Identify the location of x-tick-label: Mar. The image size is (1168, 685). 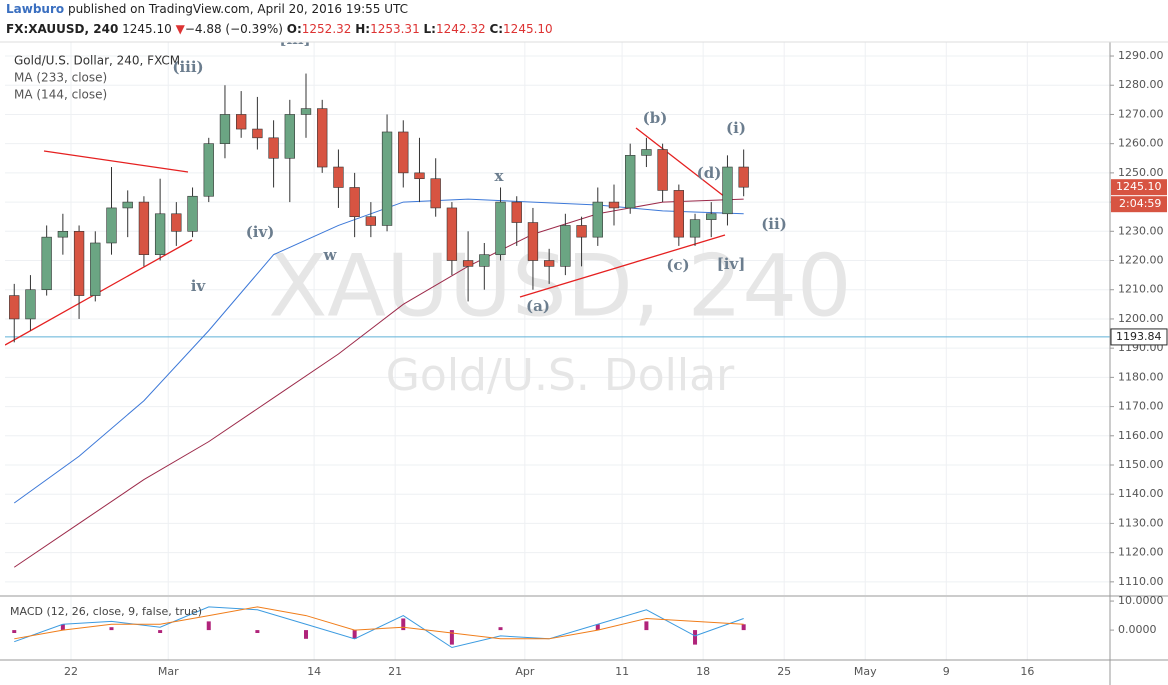
(168, 671).